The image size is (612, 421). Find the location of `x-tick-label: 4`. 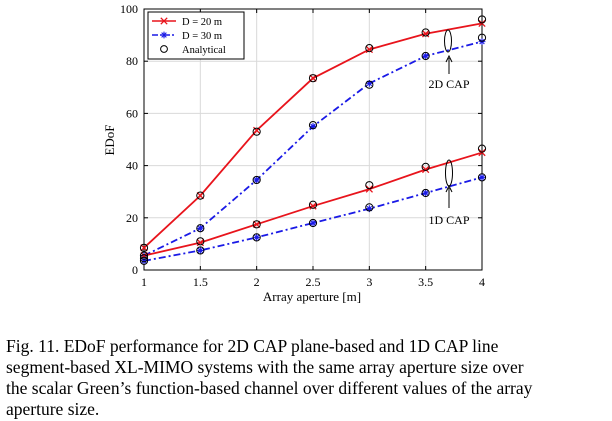

x-tick-label: 4 is located at coordinates (482, 282).